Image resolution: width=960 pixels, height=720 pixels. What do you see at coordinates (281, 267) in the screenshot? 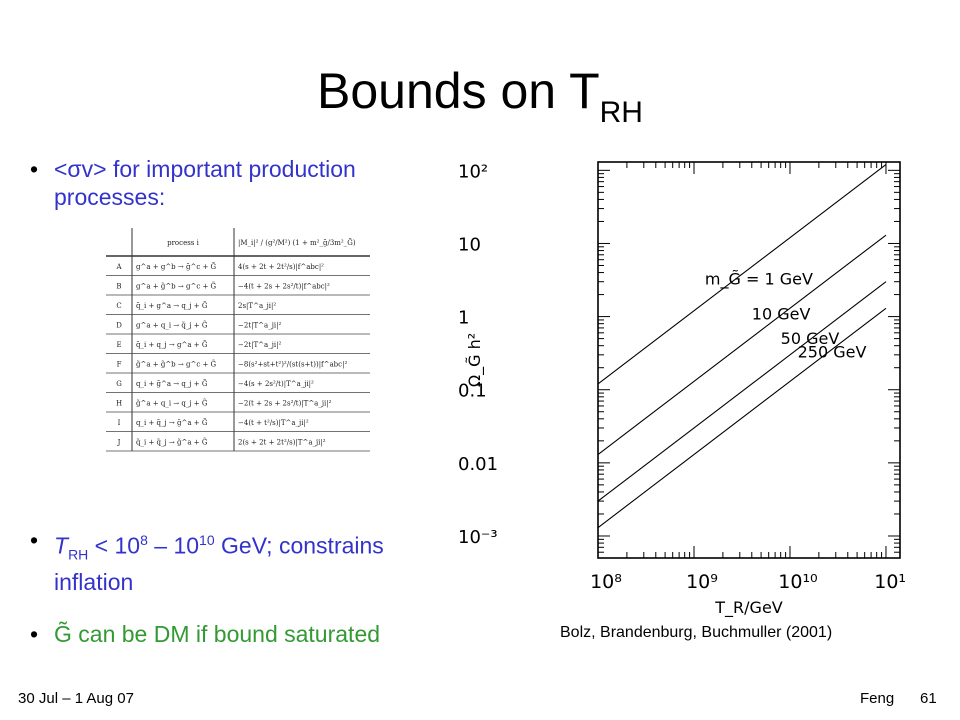
I see `table-cell-matrix-element: 4(s + 2t + 2t²/s)|f^abc|²` at bounding box center [281, 267].